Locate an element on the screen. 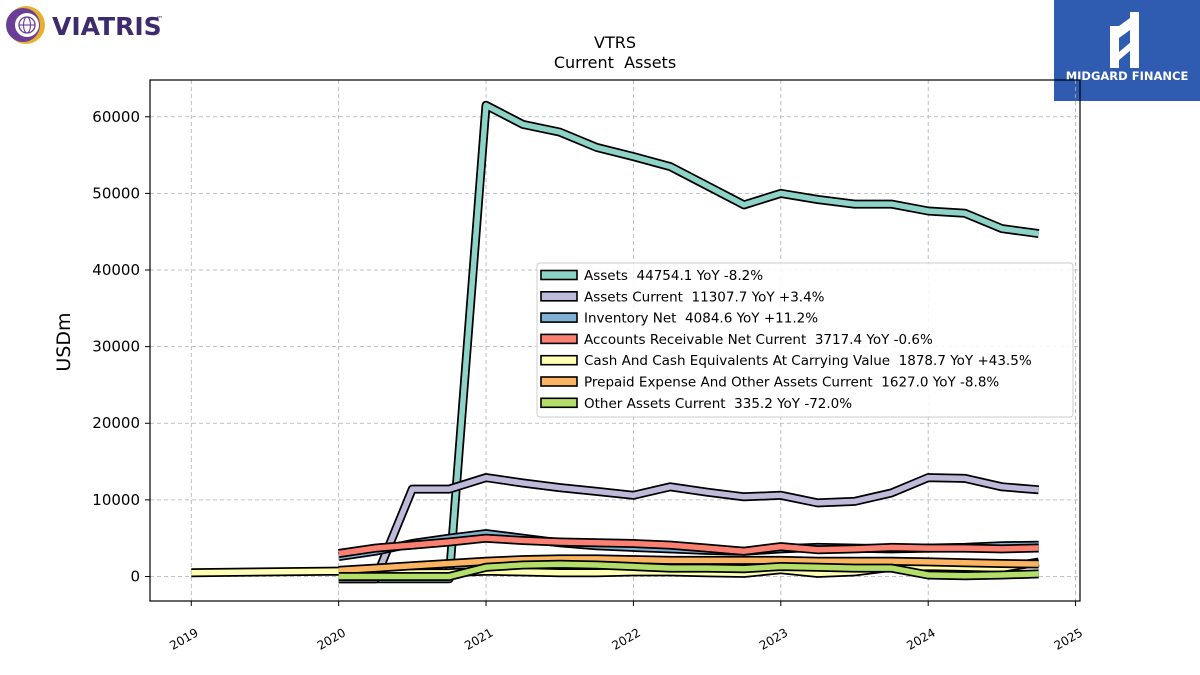 This screenshot has height=675, width=1200. publisher-logo: MIDGARD FINANCE is located at coordinates (1127, 50).